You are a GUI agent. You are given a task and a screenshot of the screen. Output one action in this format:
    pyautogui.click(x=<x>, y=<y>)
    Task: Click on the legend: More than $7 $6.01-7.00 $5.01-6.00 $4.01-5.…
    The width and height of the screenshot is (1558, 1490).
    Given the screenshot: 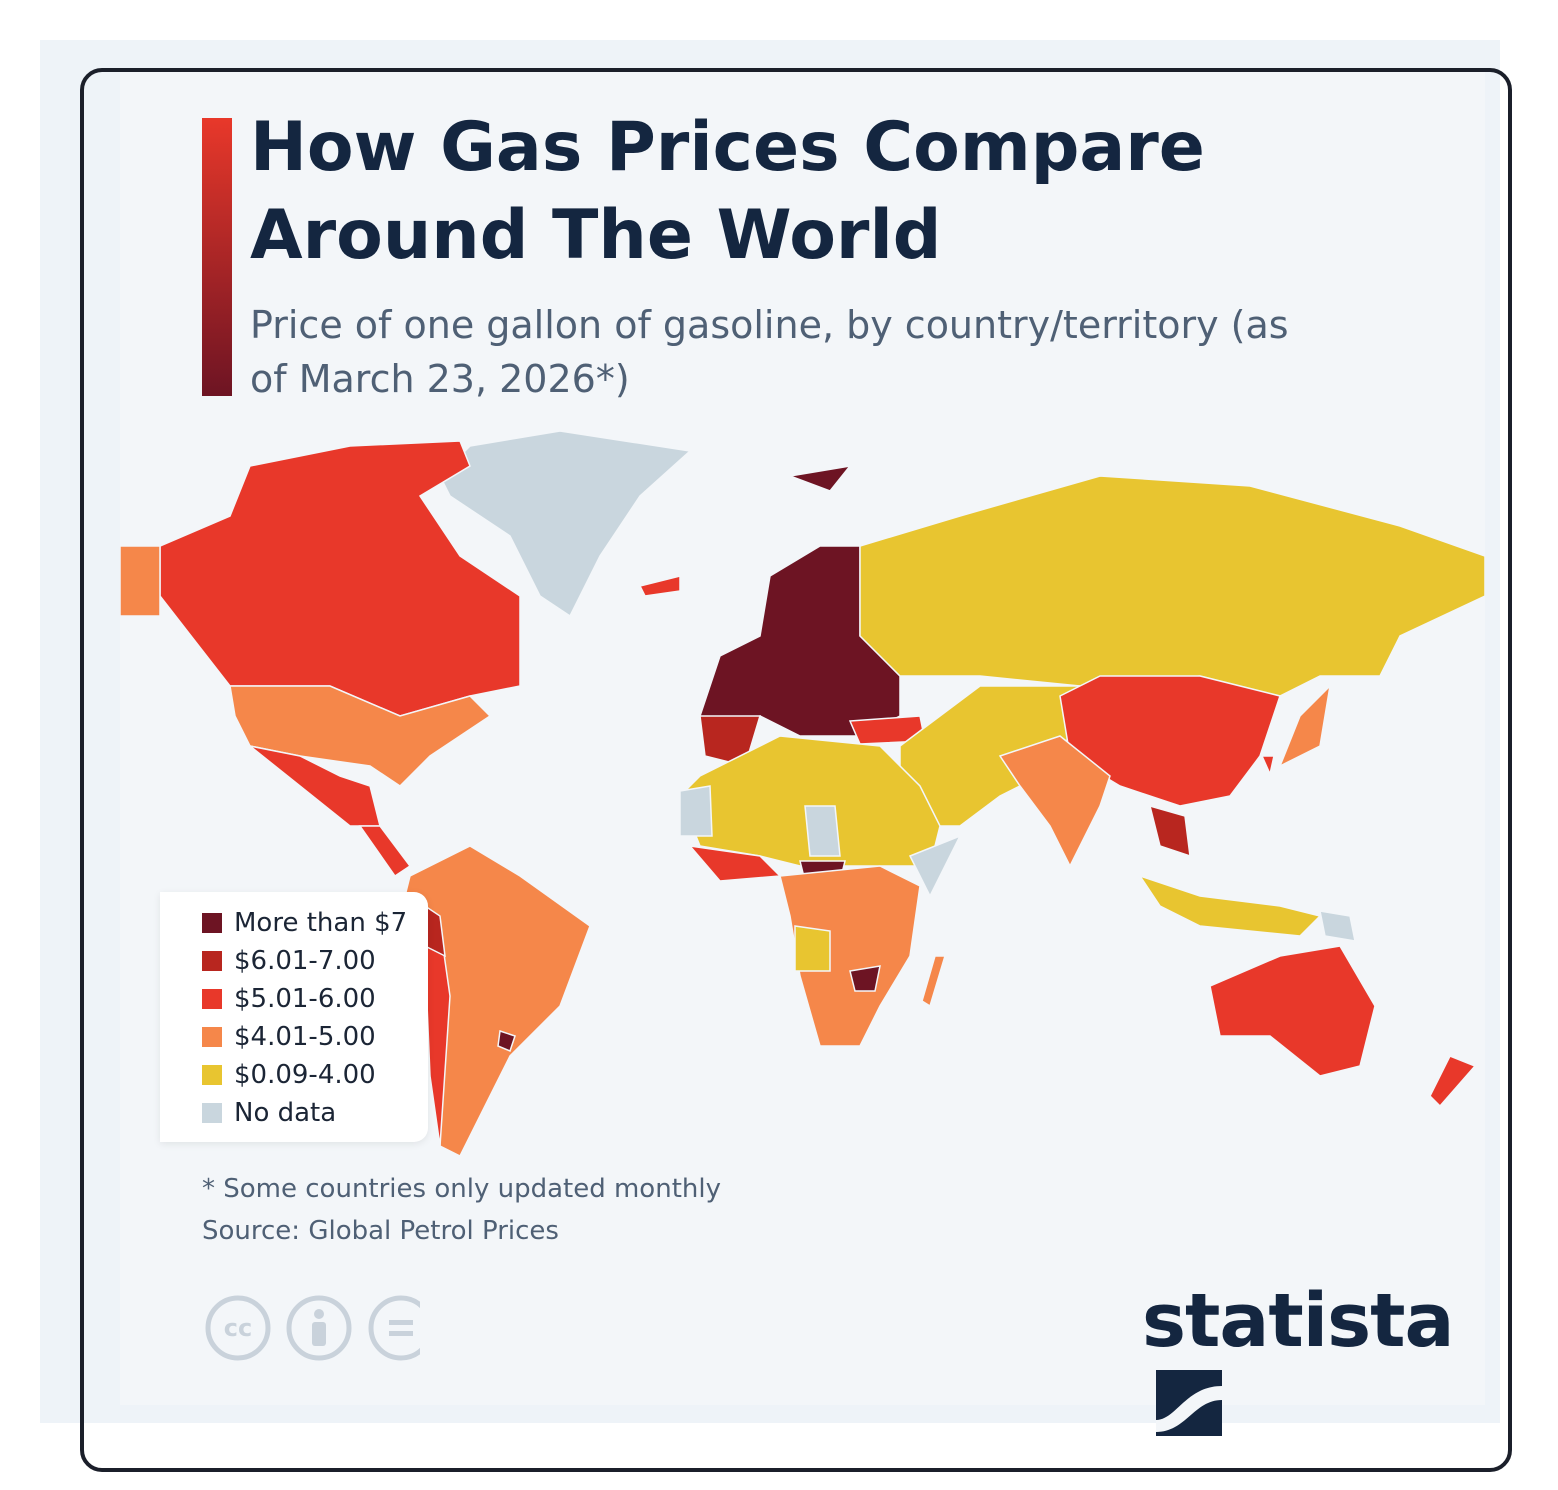 What is the action you would take?
    pyautogui.click(x=294, y=1017)
    